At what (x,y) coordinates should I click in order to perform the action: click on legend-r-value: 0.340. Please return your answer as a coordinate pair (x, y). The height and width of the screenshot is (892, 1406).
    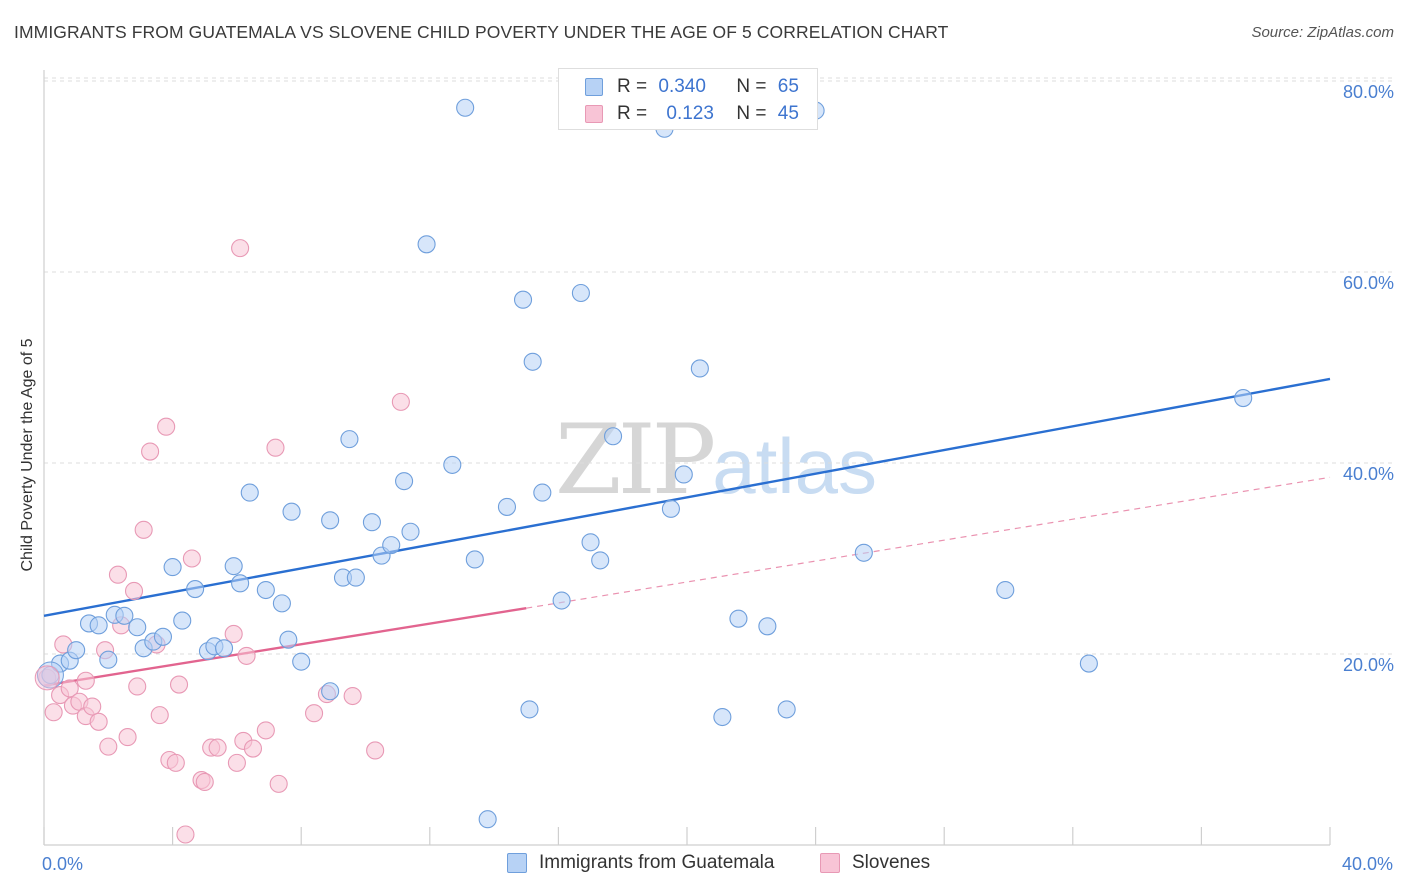
    Looking at the image, I should click on (682, 86).